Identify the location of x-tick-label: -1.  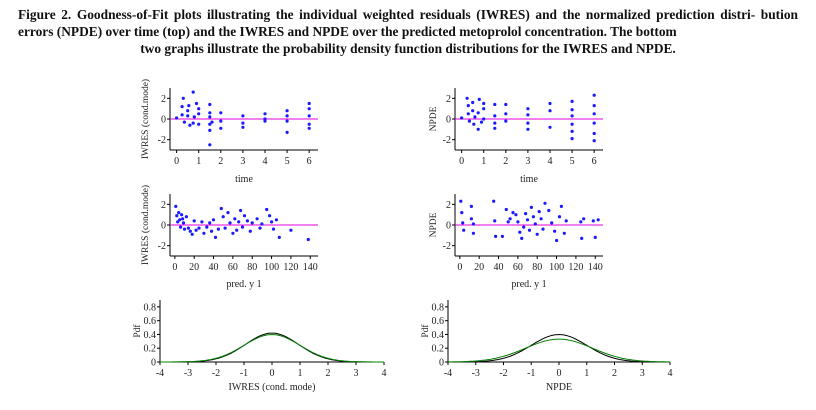
(531, 373).